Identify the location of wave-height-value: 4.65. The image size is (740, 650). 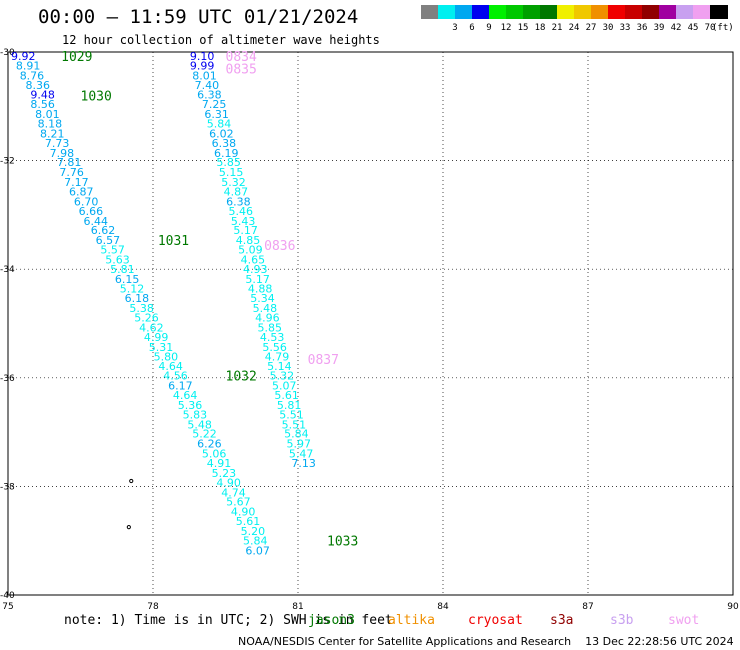
(253, 259).